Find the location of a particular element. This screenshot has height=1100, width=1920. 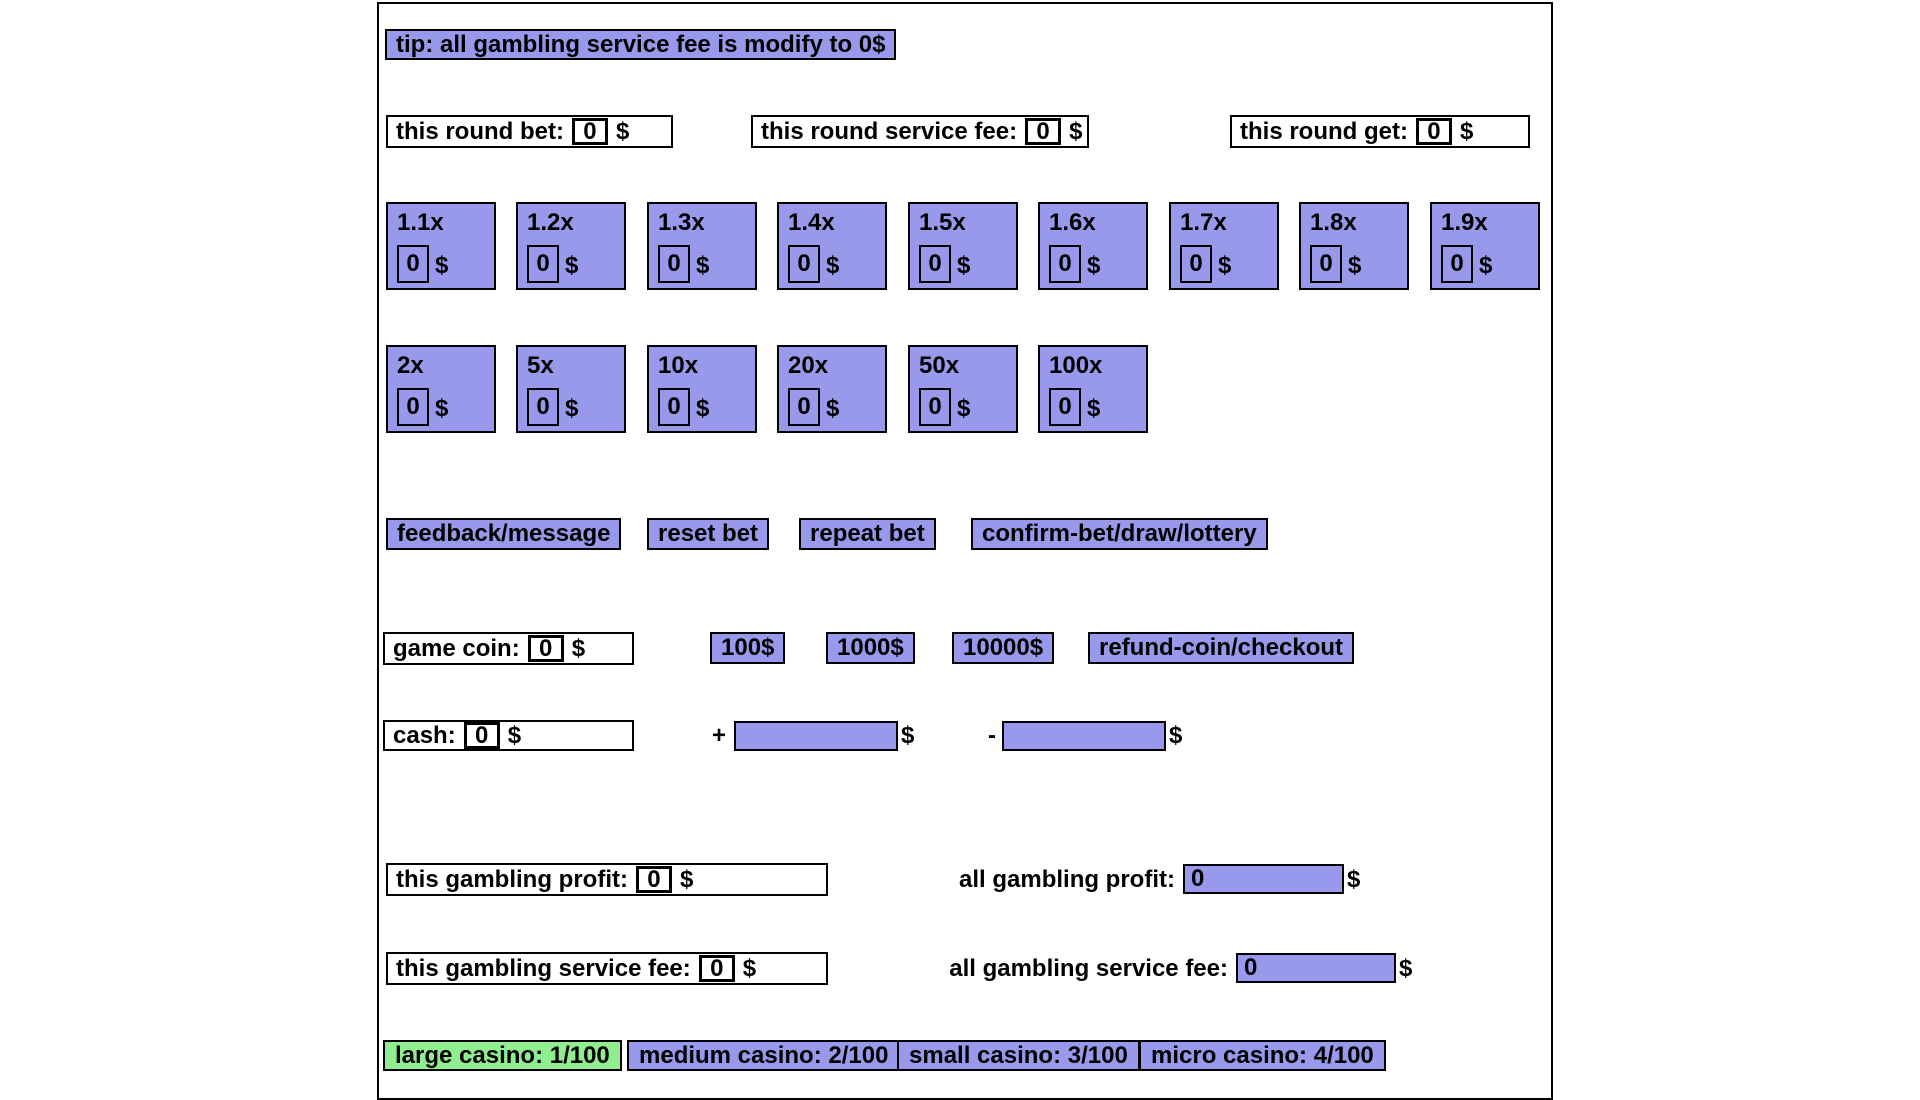

multiplier-label: 50x is located at coordinates (939, 365).